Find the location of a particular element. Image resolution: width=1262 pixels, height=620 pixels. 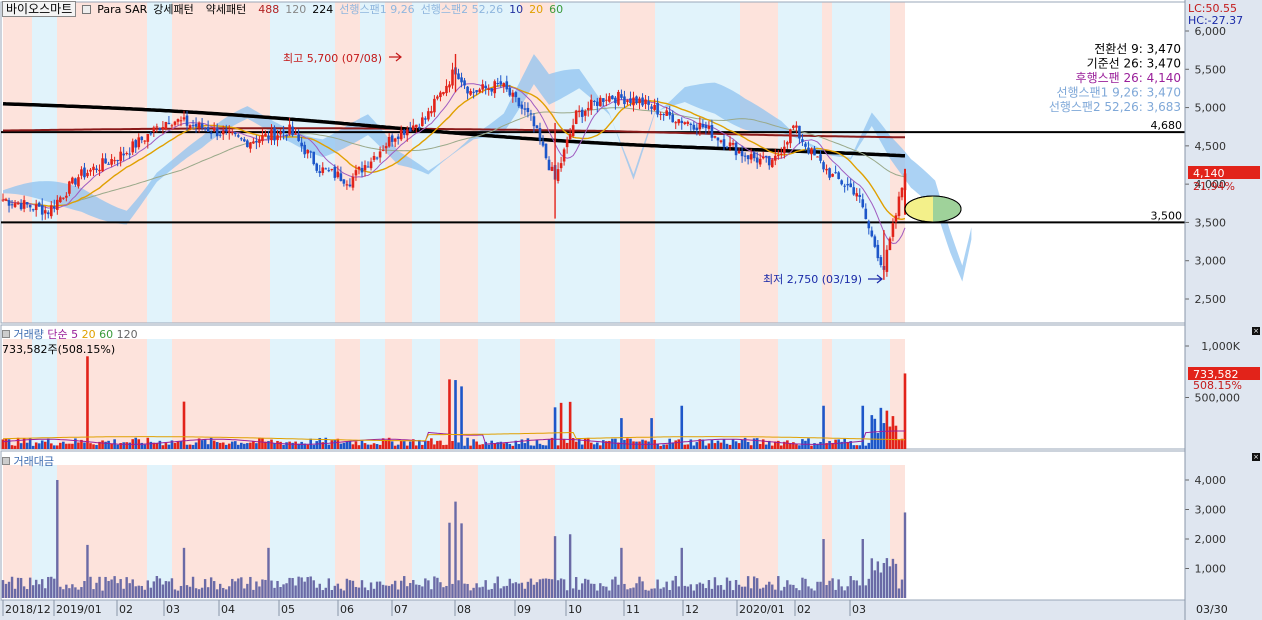

volume-title: 거래량 is located at coordinates (28, 334).